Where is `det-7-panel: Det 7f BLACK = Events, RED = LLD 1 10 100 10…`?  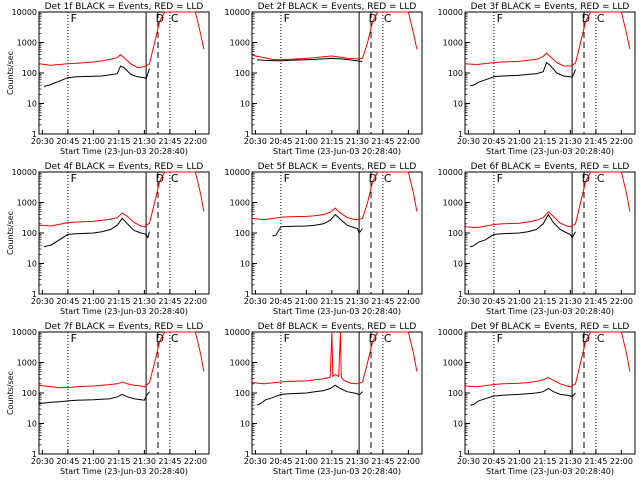 det-7-panel: Det 7f BLACK = Events, RED = LLD 1 10 100 10… is located at coordinates (108, 399).